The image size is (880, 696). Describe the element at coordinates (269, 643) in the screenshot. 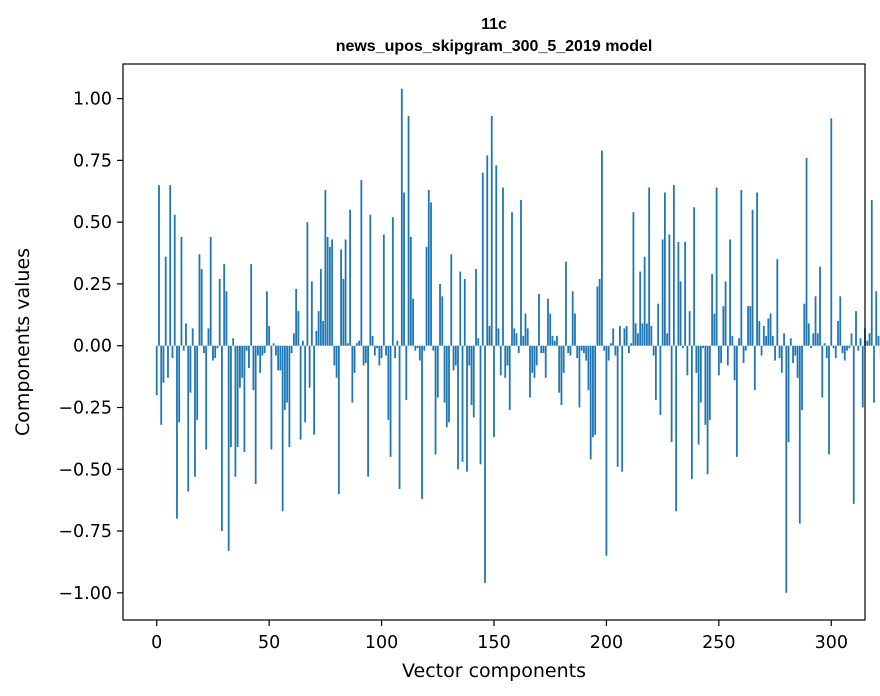

I see `x-tick-label: 50` at that location.